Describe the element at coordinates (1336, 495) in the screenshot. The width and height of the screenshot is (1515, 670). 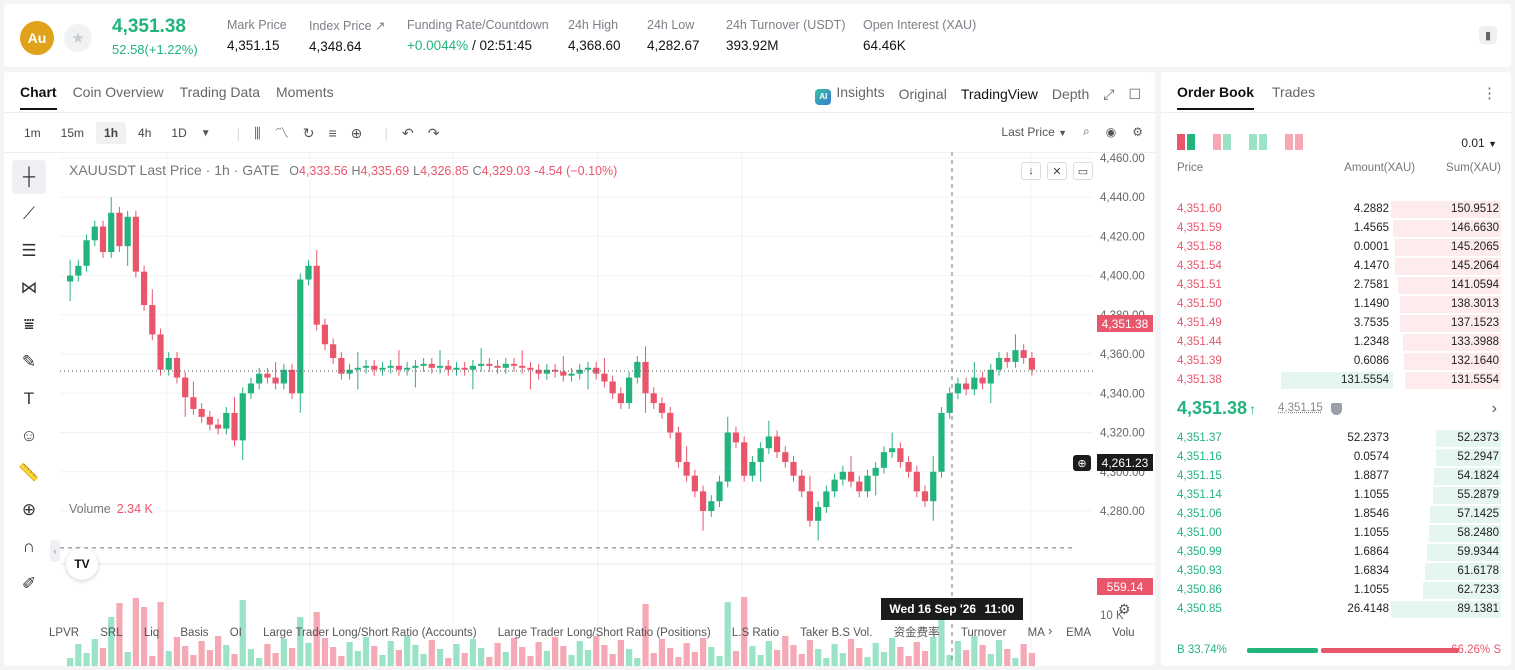
I see `bid-row: 4,351.14 1.1055 55.2879` at that location.